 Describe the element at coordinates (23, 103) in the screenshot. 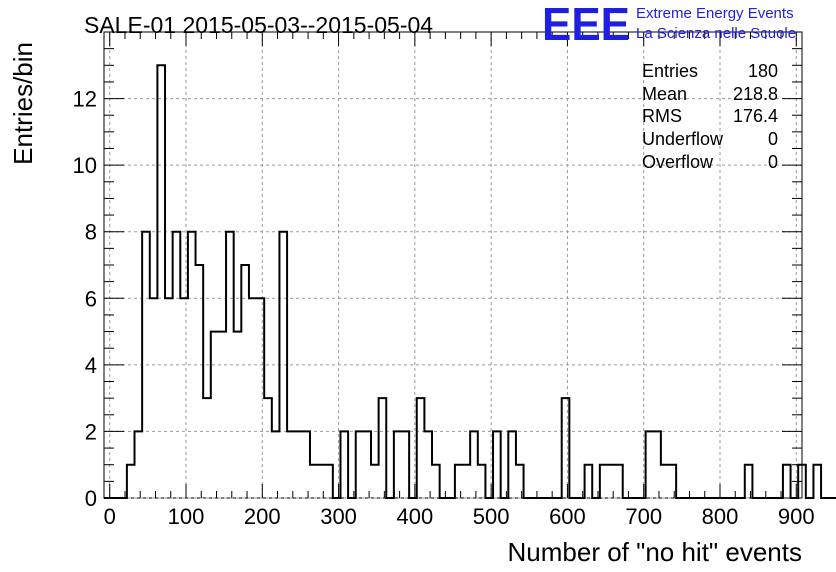

I see `y-axis-label: Entries/bin` at that location.